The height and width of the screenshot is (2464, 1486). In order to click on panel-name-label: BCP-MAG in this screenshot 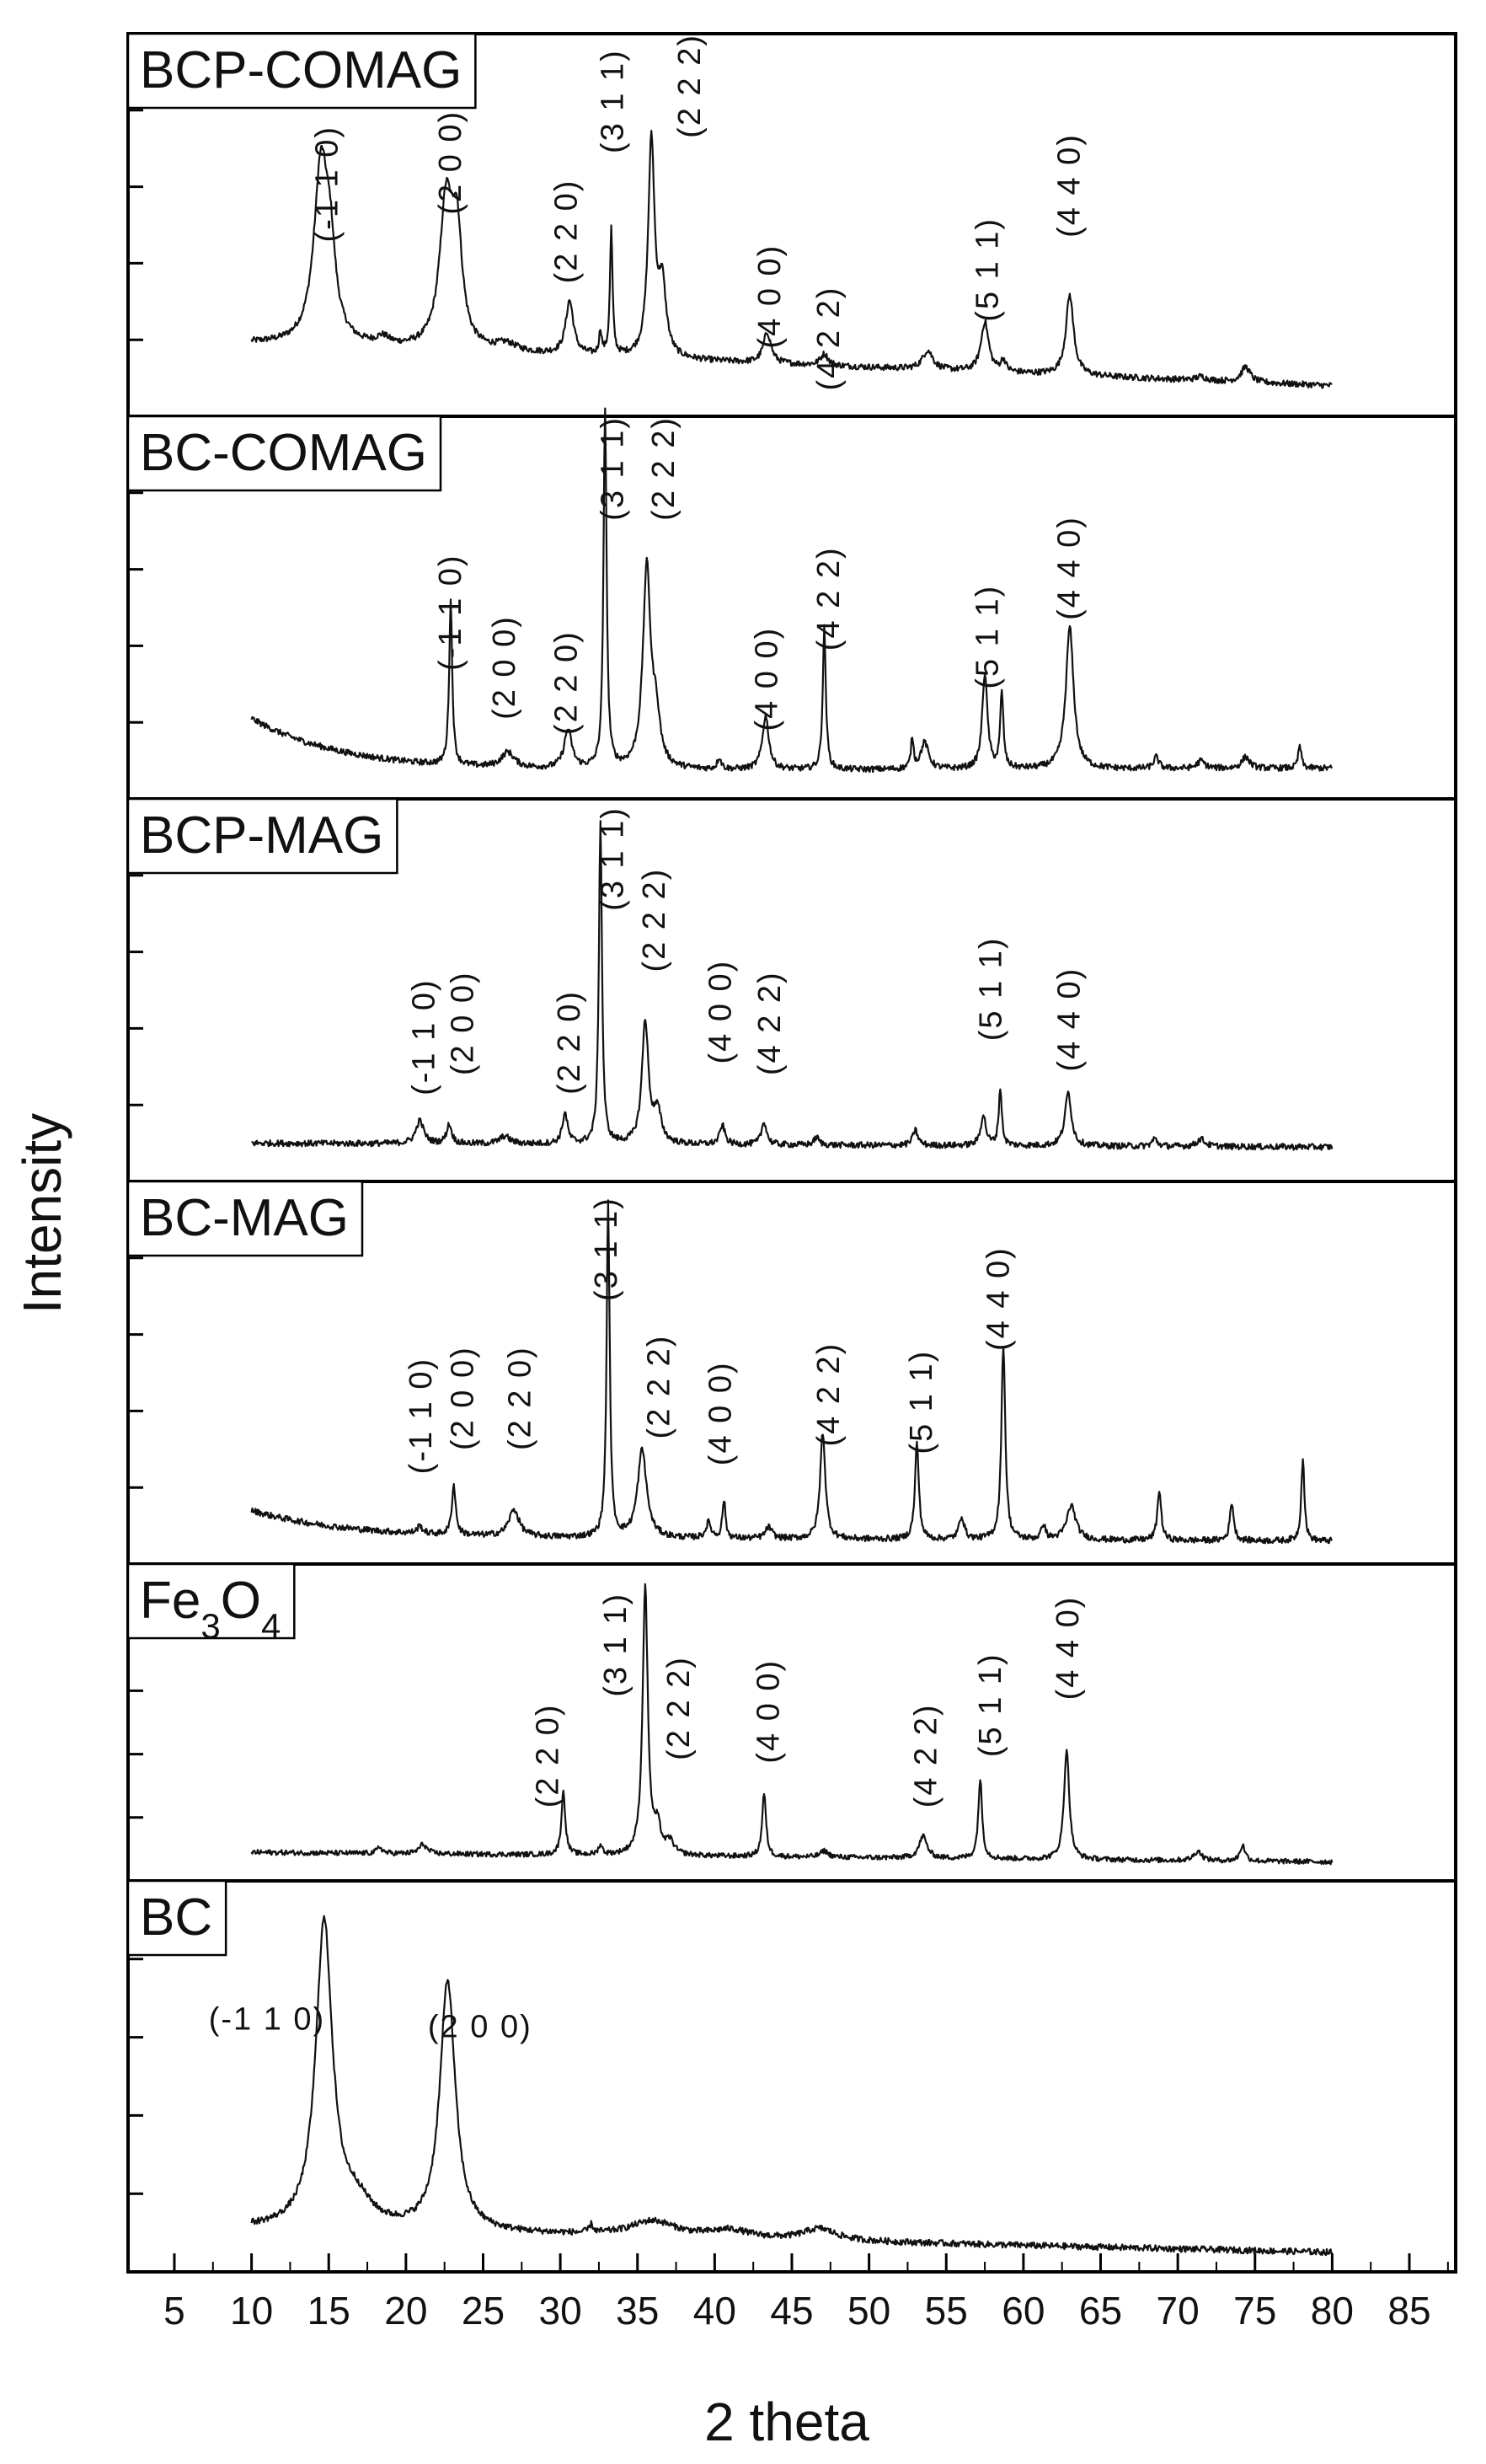, I will do `click(262, 836)`.